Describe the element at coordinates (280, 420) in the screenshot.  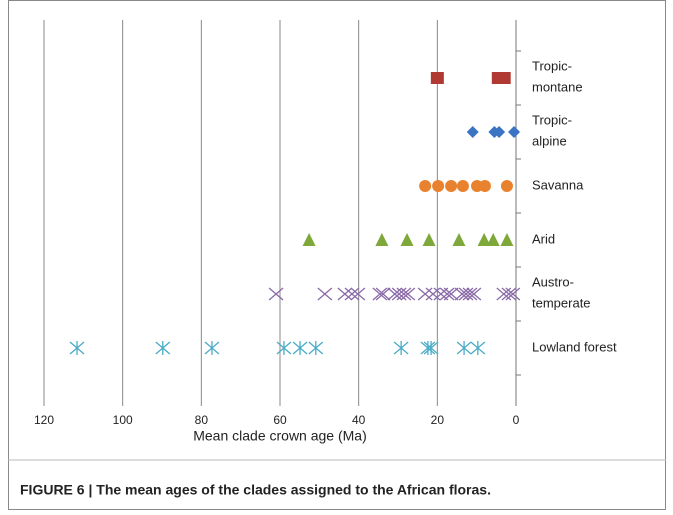
I see `x-tick-label: 60` at that location.